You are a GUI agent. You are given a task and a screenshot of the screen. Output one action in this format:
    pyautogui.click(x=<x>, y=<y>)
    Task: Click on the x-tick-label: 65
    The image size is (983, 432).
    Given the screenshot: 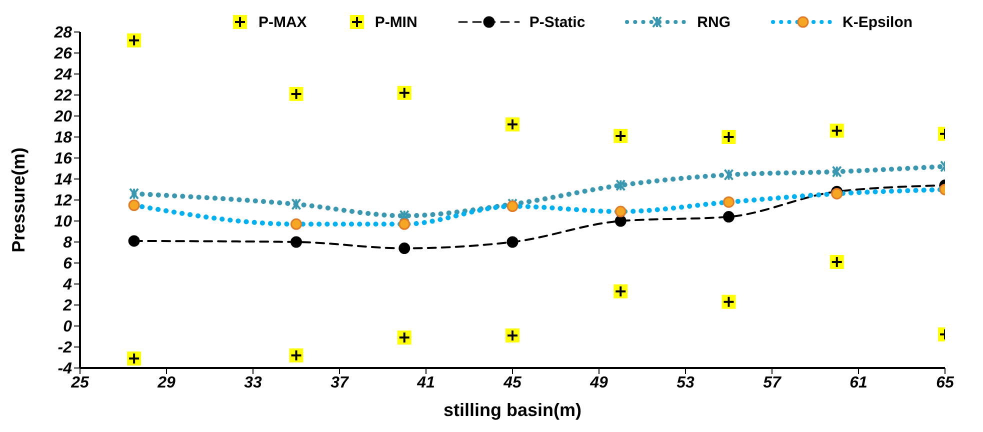 What is the action you would take?
    pyautogui.click(x=945, y=383)
    